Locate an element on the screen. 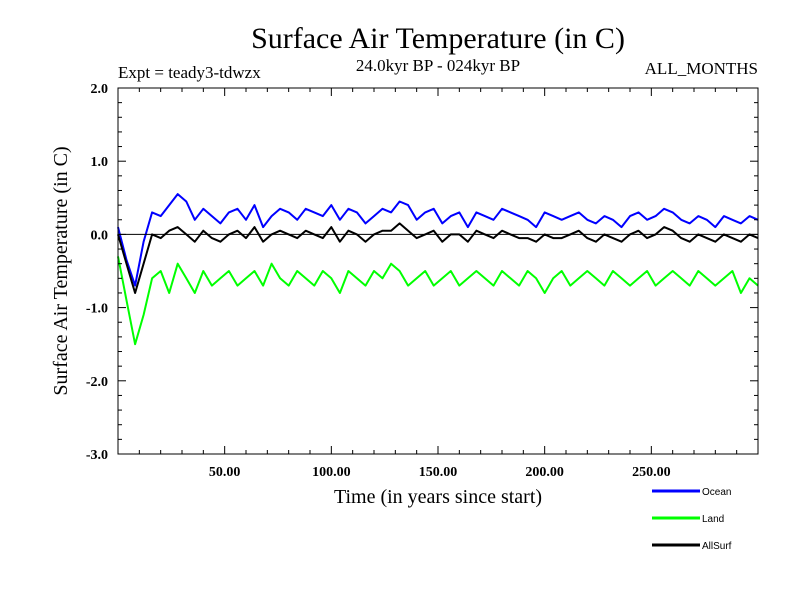 Image resolution: width=800 pixels, height=600 pixels. chart-subtitle-experiment: Expt = teady3-tdwzx is located at coordinates (189, 72).